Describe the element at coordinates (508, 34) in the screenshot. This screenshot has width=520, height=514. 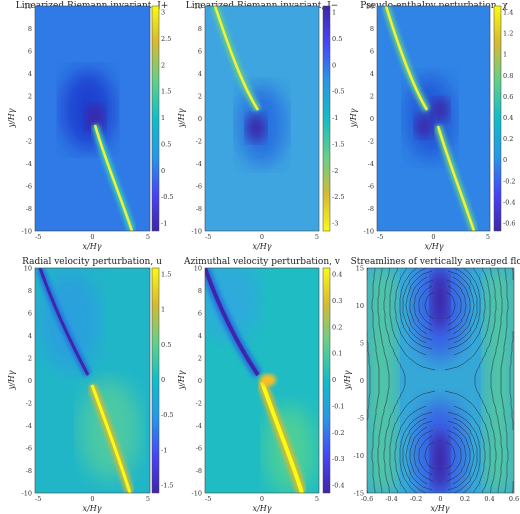
I see `colorbar-tick-label: 1.2` at that location.